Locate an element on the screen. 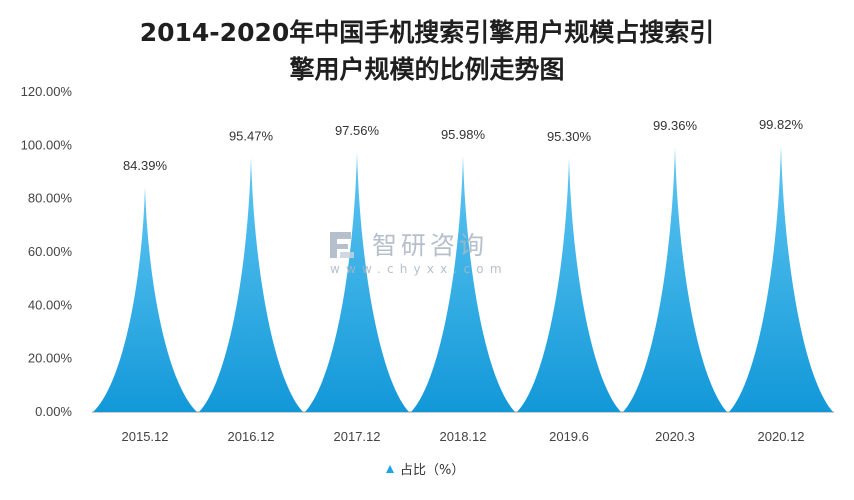 Image resolution: width=854 pixels, height=500 pixels. data-label: 95.98% is located at coordinates (463, 134).